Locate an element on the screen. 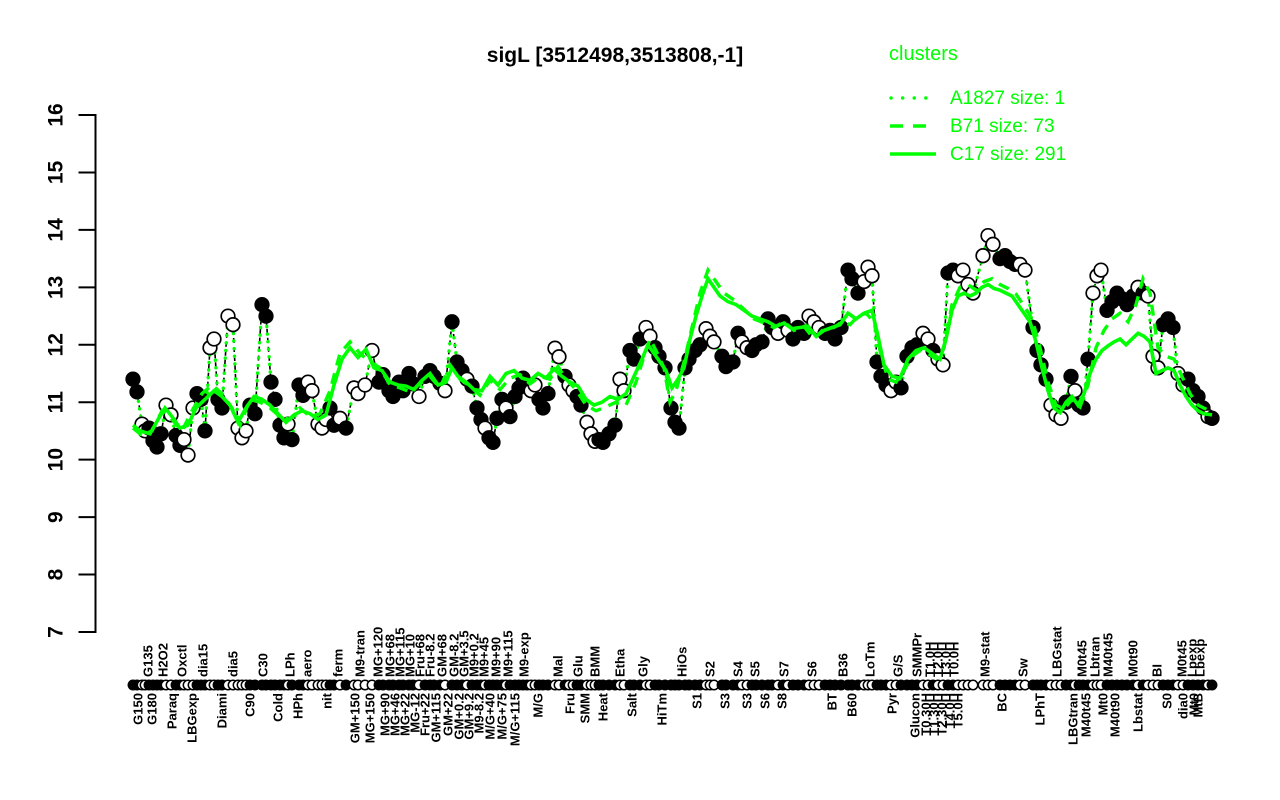 The image size is (1280, 800). x-label: T2.30H is located at coordinates (942, 714).